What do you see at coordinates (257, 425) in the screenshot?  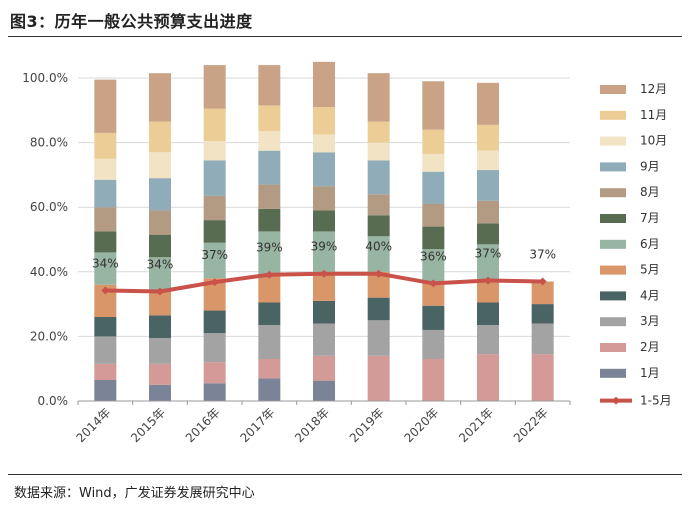 I see `x-tick-label: 2017年` at bounding box center [257, 425].